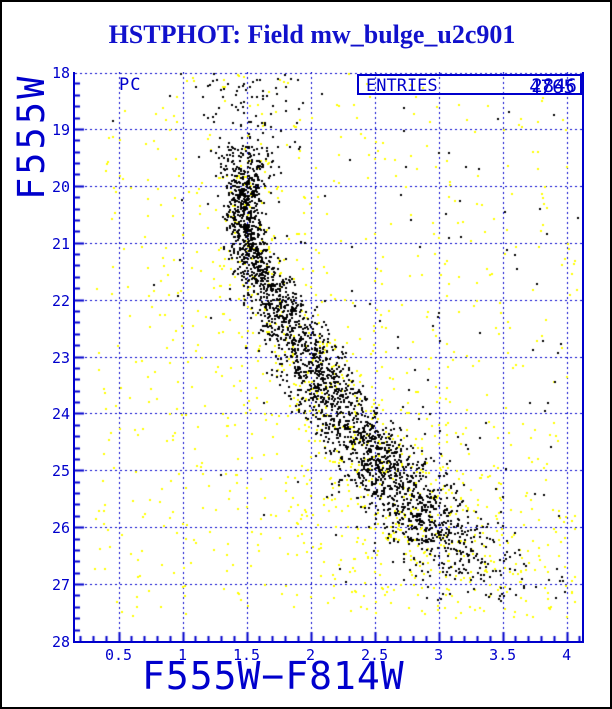 The height and width of the screenshot is (709, 612). I want to click on y-tick-label: 26, so click(60, 528).